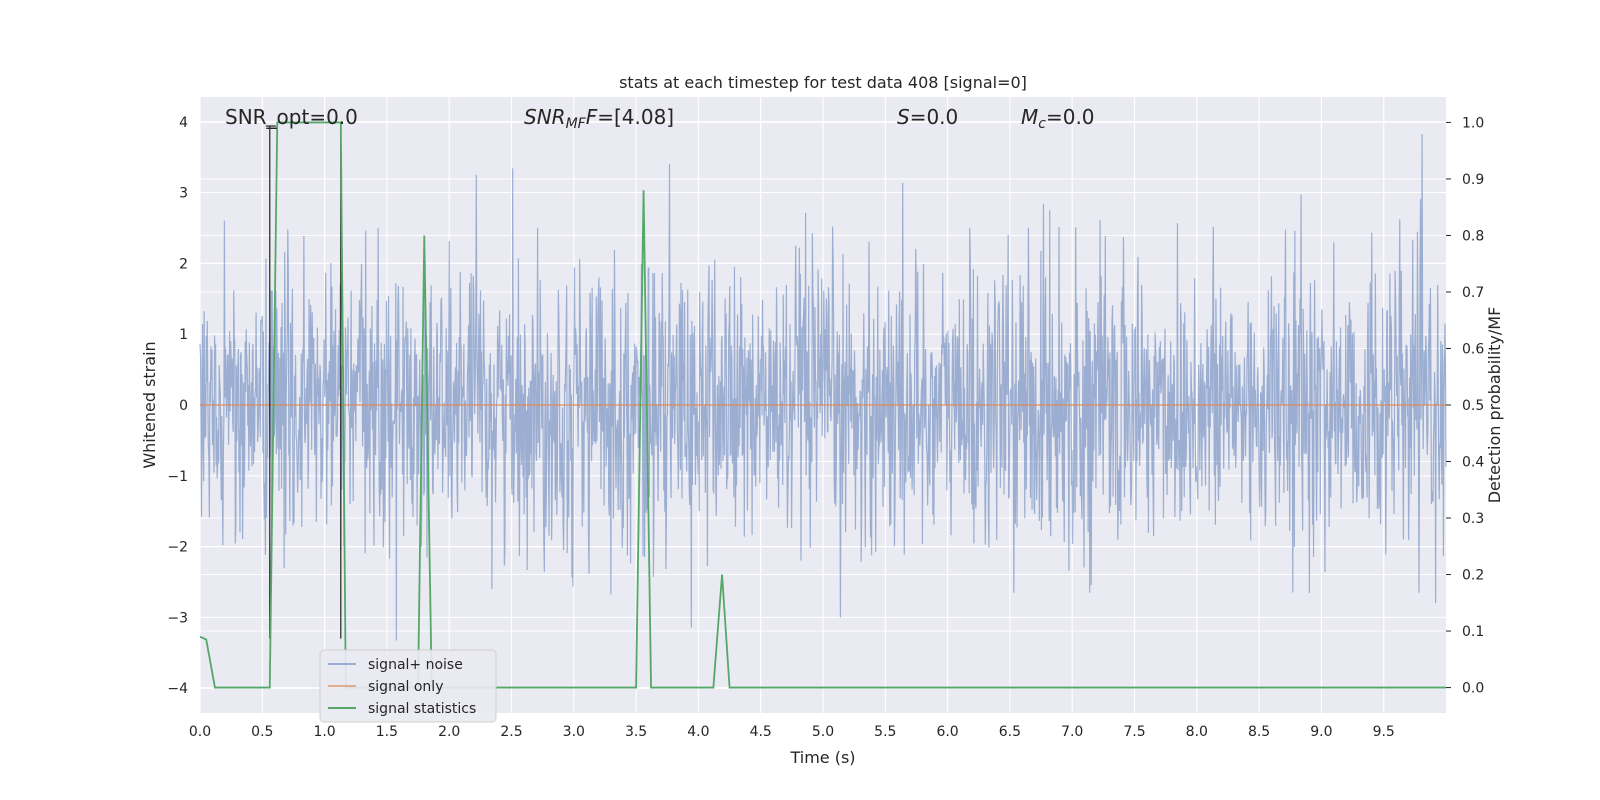 This screenshot has width=1600, height=800. I want to click on y2-ticks: 0.0 0.1 0.2 0.3 0.4 0.5 0.6 0.7 0.8 0.9 1.0, so click(1465, 406).